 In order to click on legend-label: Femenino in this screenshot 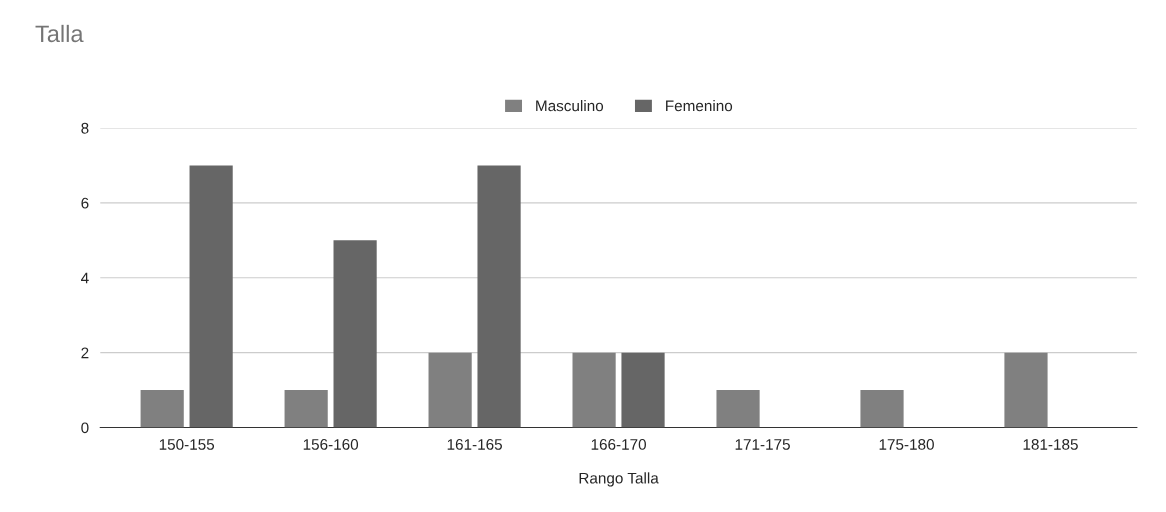, I will do `click(699, 106)`.